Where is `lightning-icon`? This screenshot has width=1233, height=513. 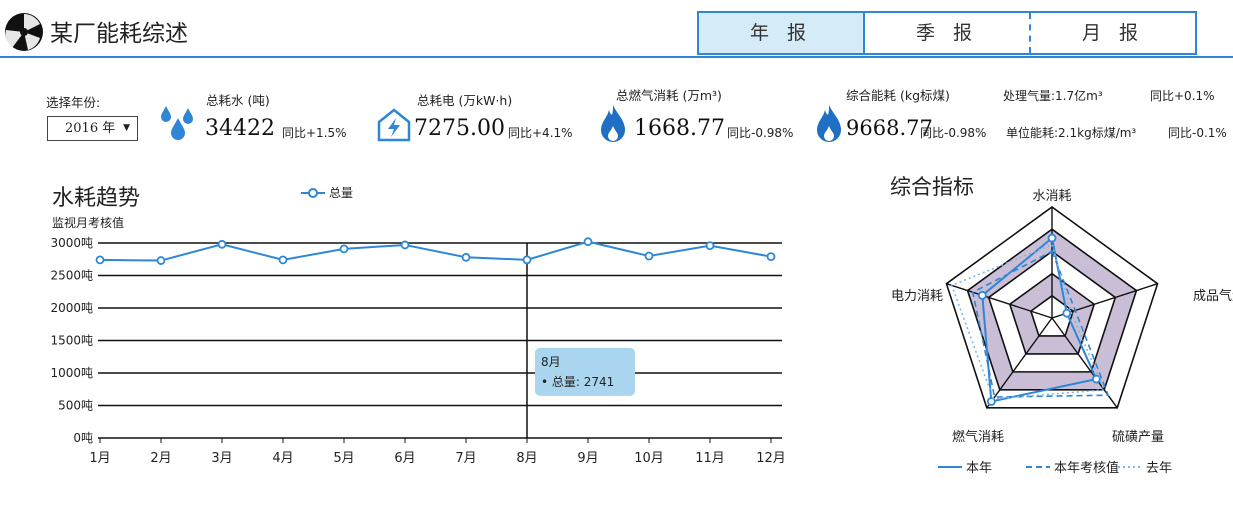 lightning-icon is located at coordinates (394, 127).